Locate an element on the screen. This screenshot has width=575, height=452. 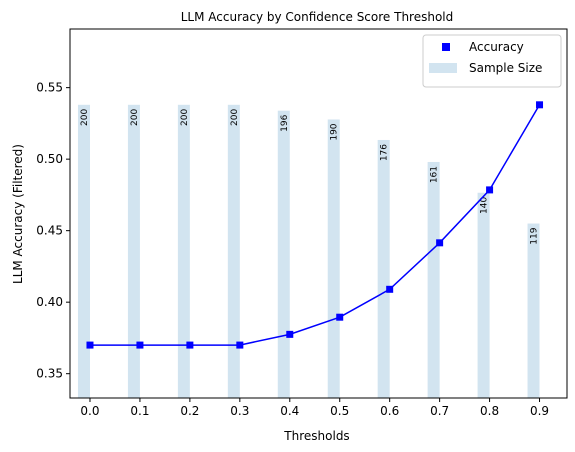
x-tick-label: 0.0 is located at coordinates (89, 411).